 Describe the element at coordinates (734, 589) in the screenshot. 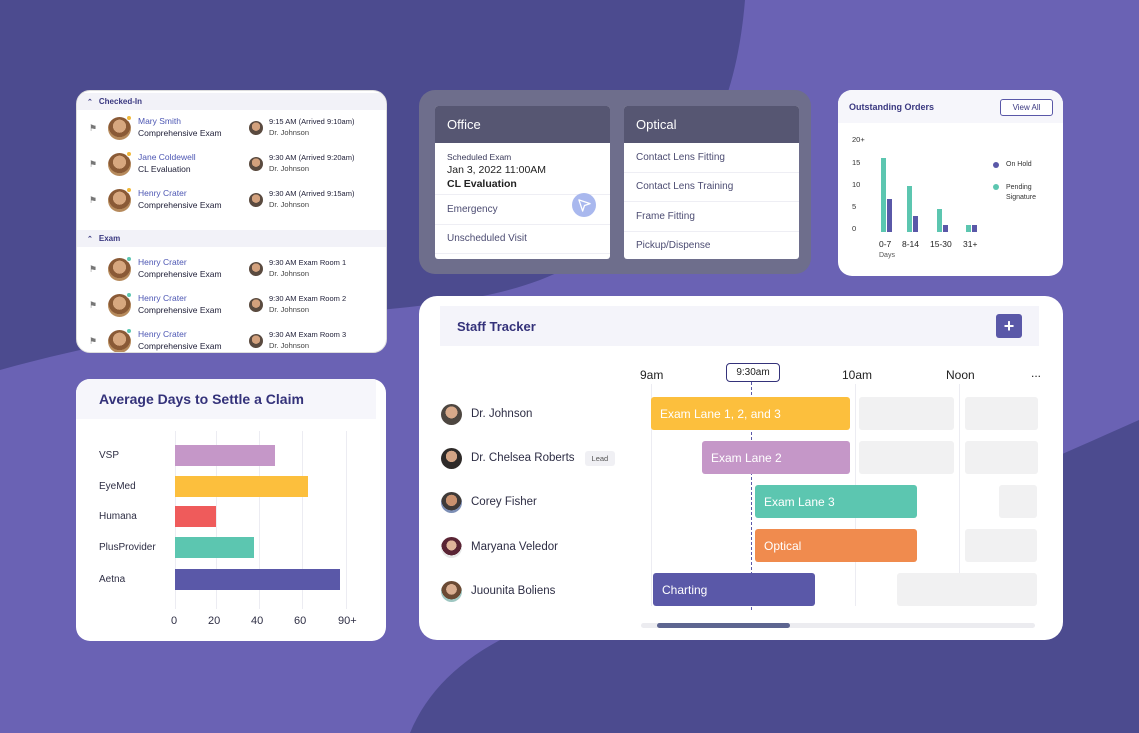

I see `schedule-block: Charting` at that location.